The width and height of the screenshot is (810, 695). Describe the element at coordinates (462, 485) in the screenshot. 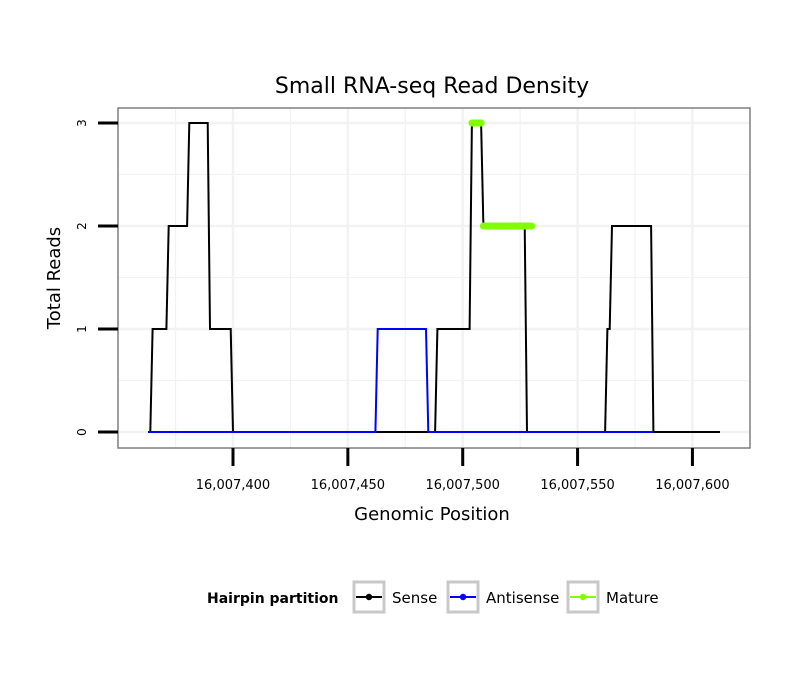

I see `x-tick-label: 16,007,500` at that location.